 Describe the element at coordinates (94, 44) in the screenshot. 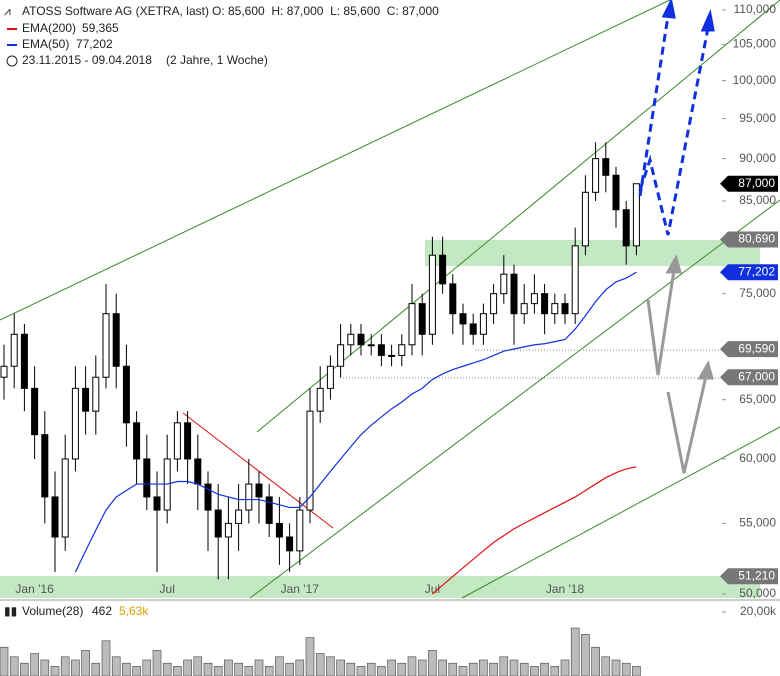

I see `legend-value: 77,202` at that location.